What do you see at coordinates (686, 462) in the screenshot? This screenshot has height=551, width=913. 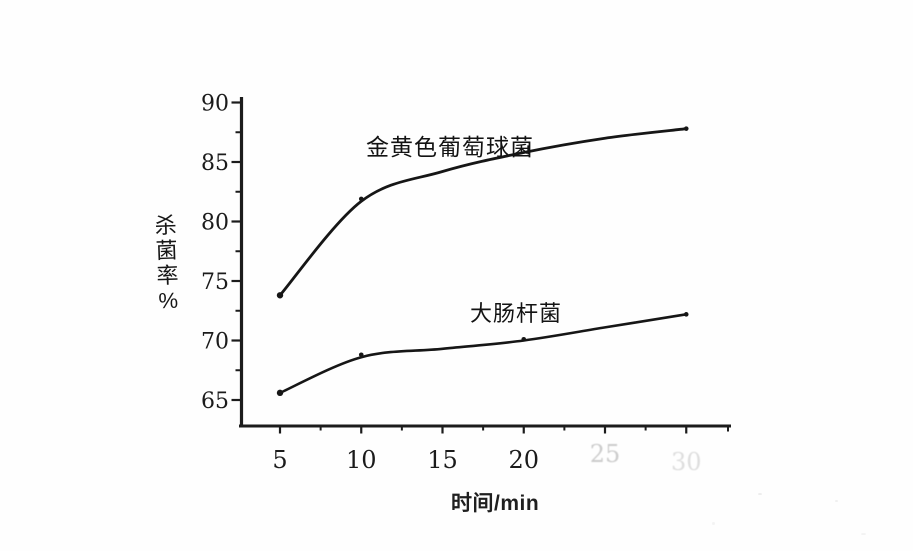 I see `x-tick-label-faded: 30` at bounding box center [686, 462].